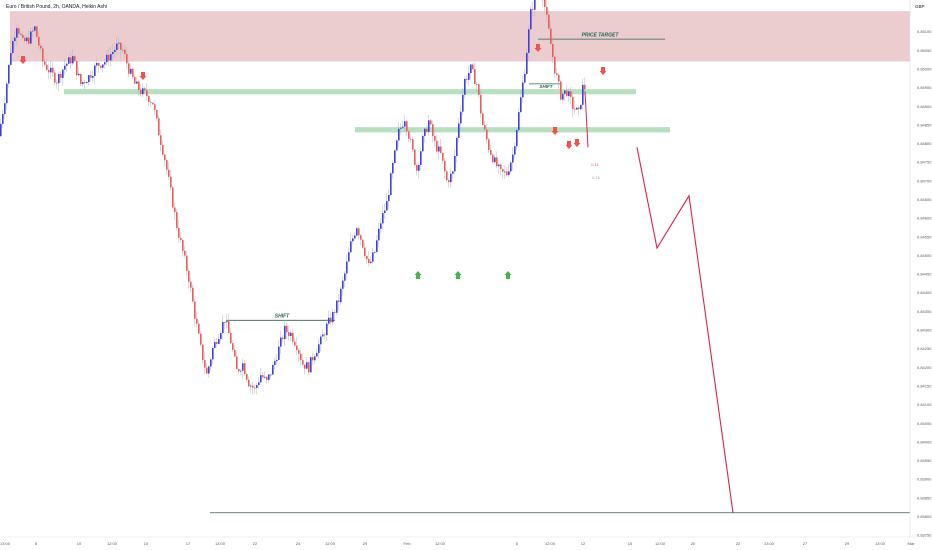  Describe the element at coordinates (79, 543) in the screenshot. I see `time-tick-label: 10` at that location.